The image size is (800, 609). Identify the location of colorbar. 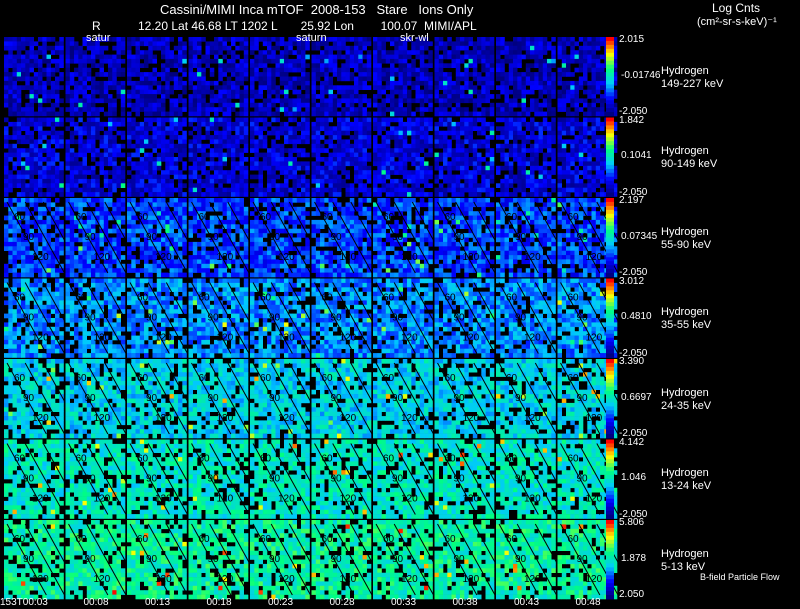
(610, 77).